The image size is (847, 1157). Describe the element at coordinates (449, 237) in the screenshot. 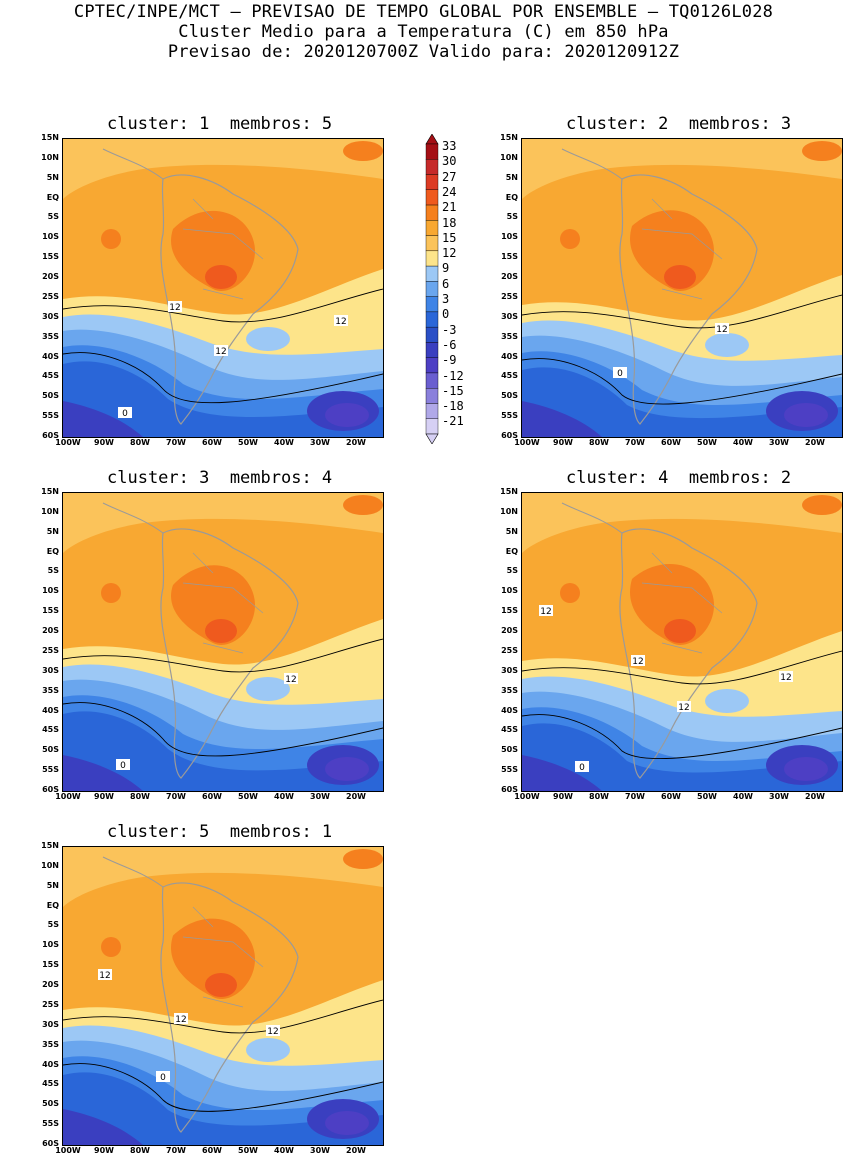

I see `colorbar-label: 15` at that location.